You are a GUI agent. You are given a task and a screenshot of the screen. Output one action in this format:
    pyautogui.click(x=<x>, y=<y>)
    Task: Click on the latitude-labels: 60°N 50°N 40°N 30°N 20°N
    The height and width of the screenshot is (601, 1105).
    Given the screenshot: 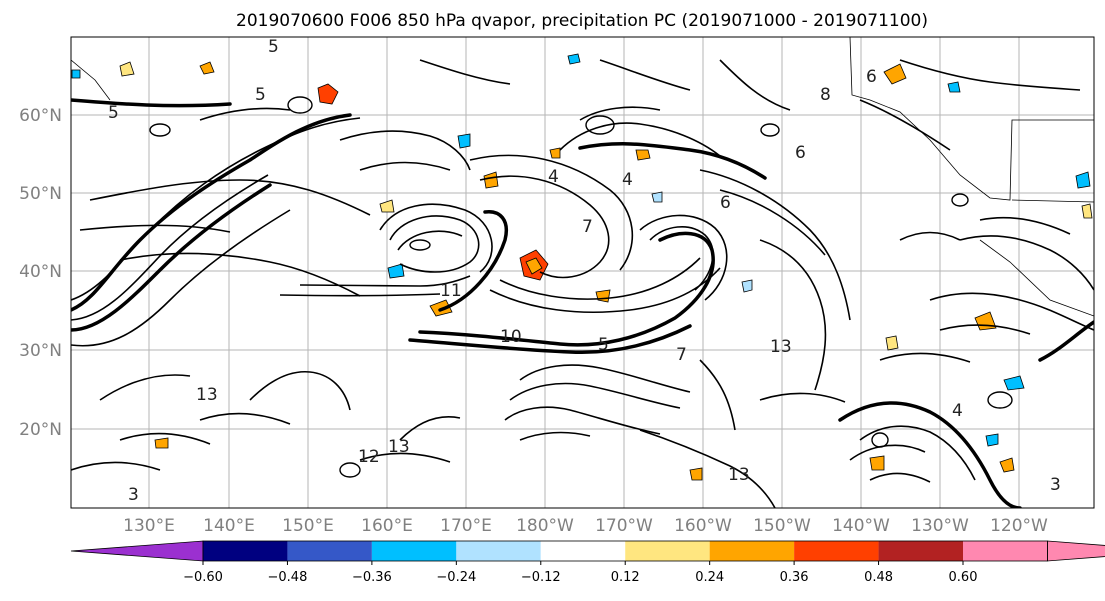 What is the action you would take?
    pyautogui.click(x=40, y=273)
    